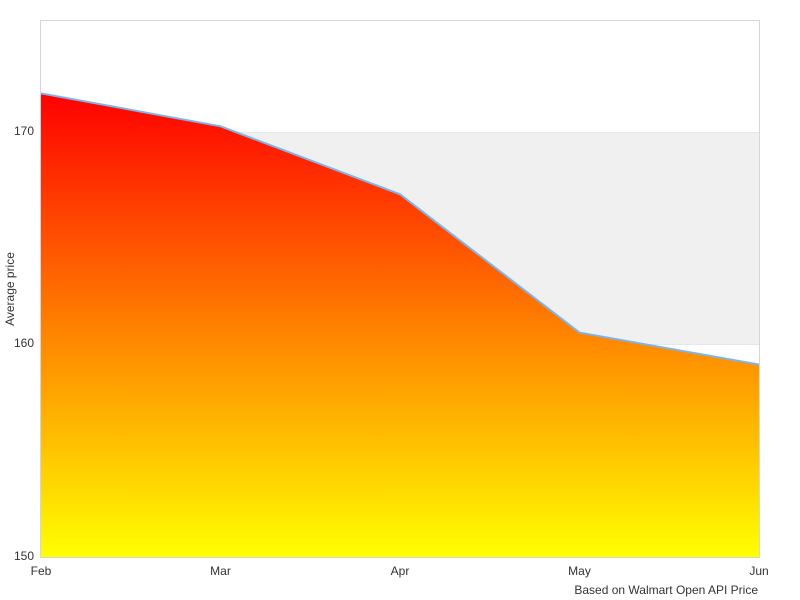  What do you see at coordinates (23, 343) in the screenshot?
I see `y-tick-label-160: 160` at bounding box center [23, 343].